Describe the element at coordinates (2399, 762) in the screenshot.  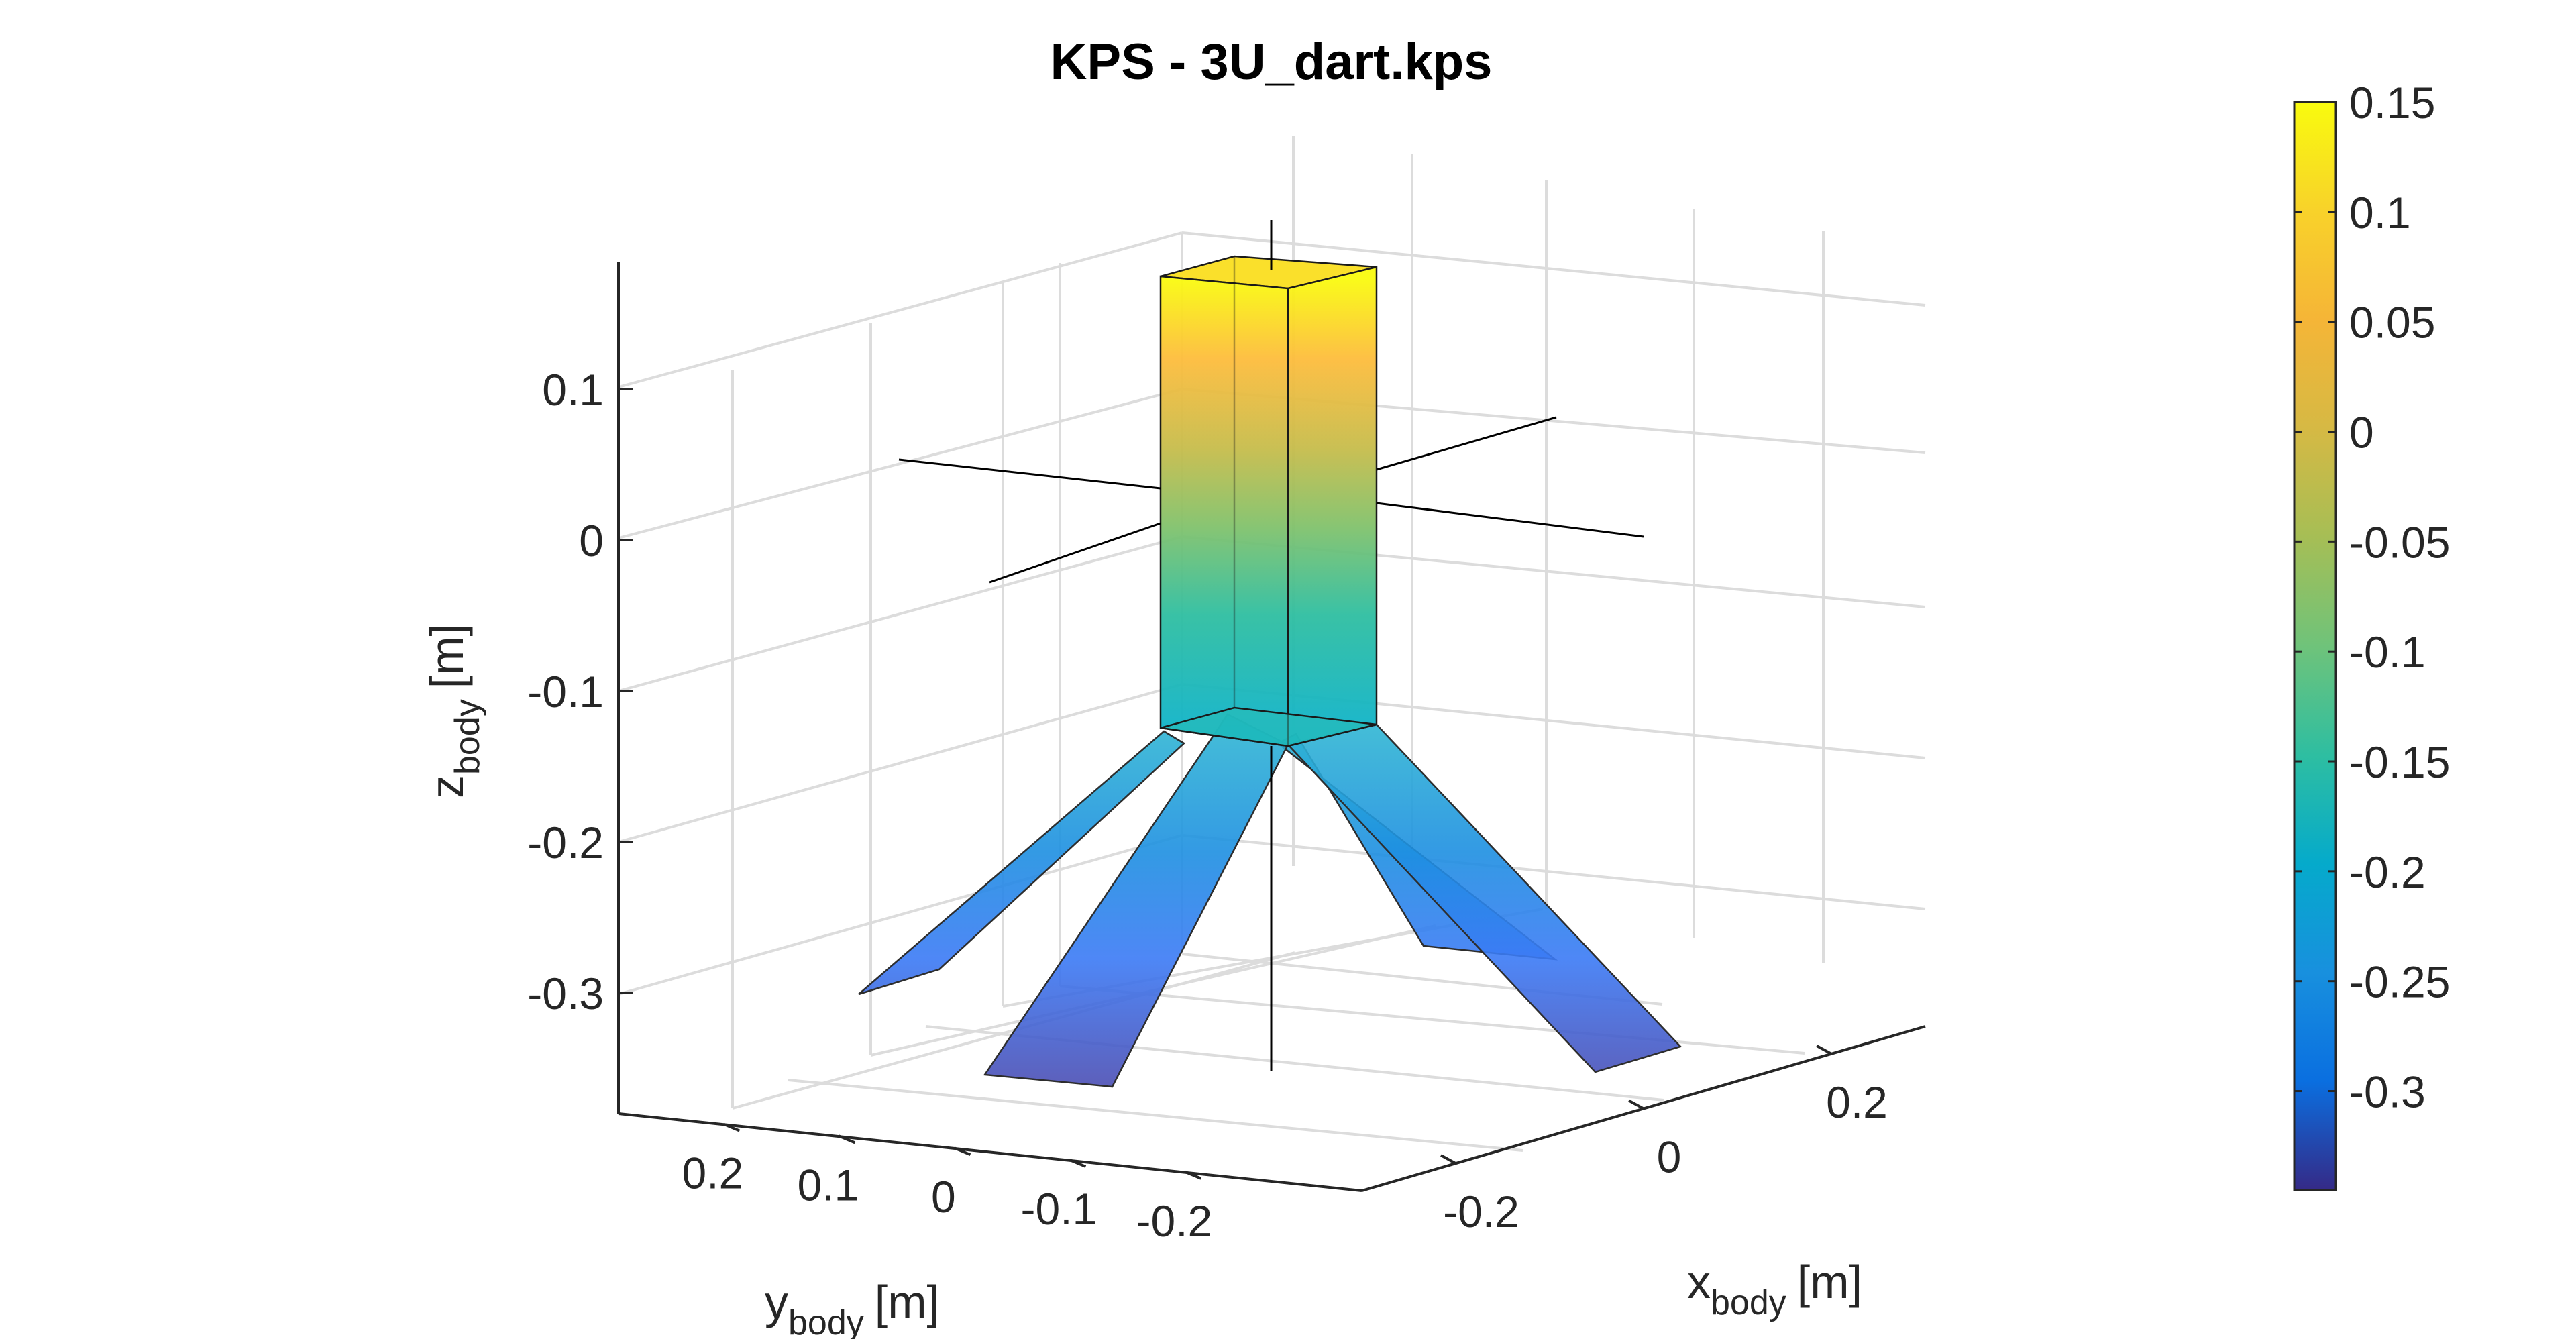
I see `colorbar-tick-label: -0.15` at that location.